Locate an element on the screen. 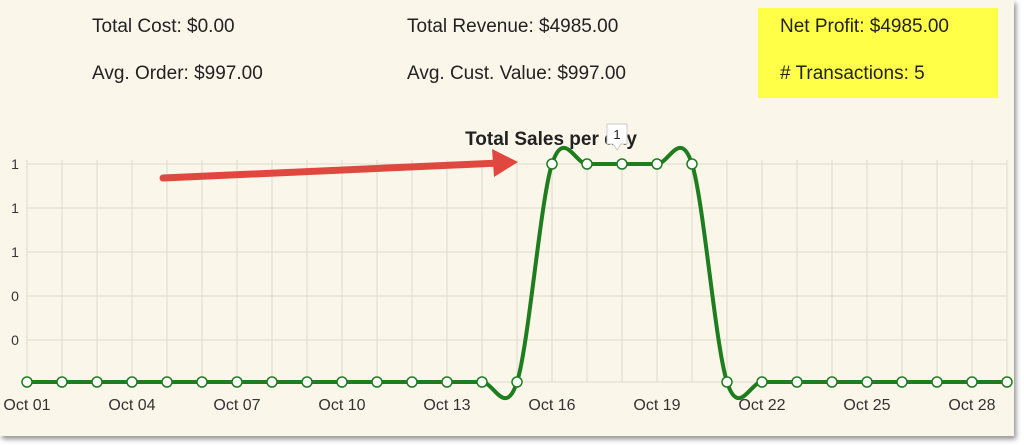  x-tick-label: Oct 10 is located at coordinates (341, 405).